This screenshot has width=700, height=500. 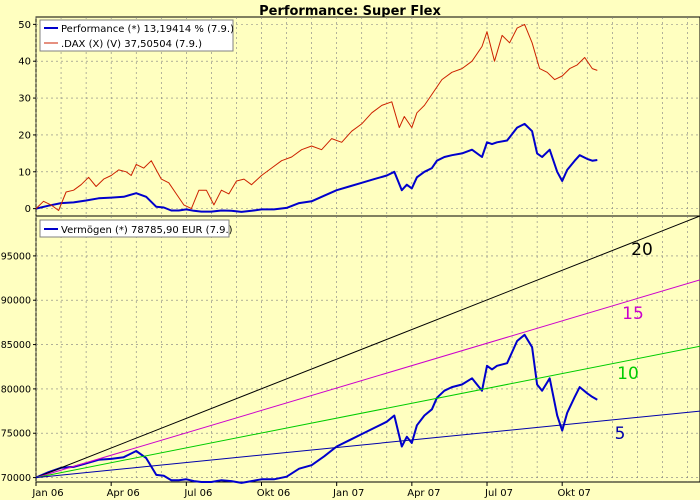 I want to click on legend-performance-label: Performance (*) 13,19414 % (7.9.), so click(x=147, y=29).